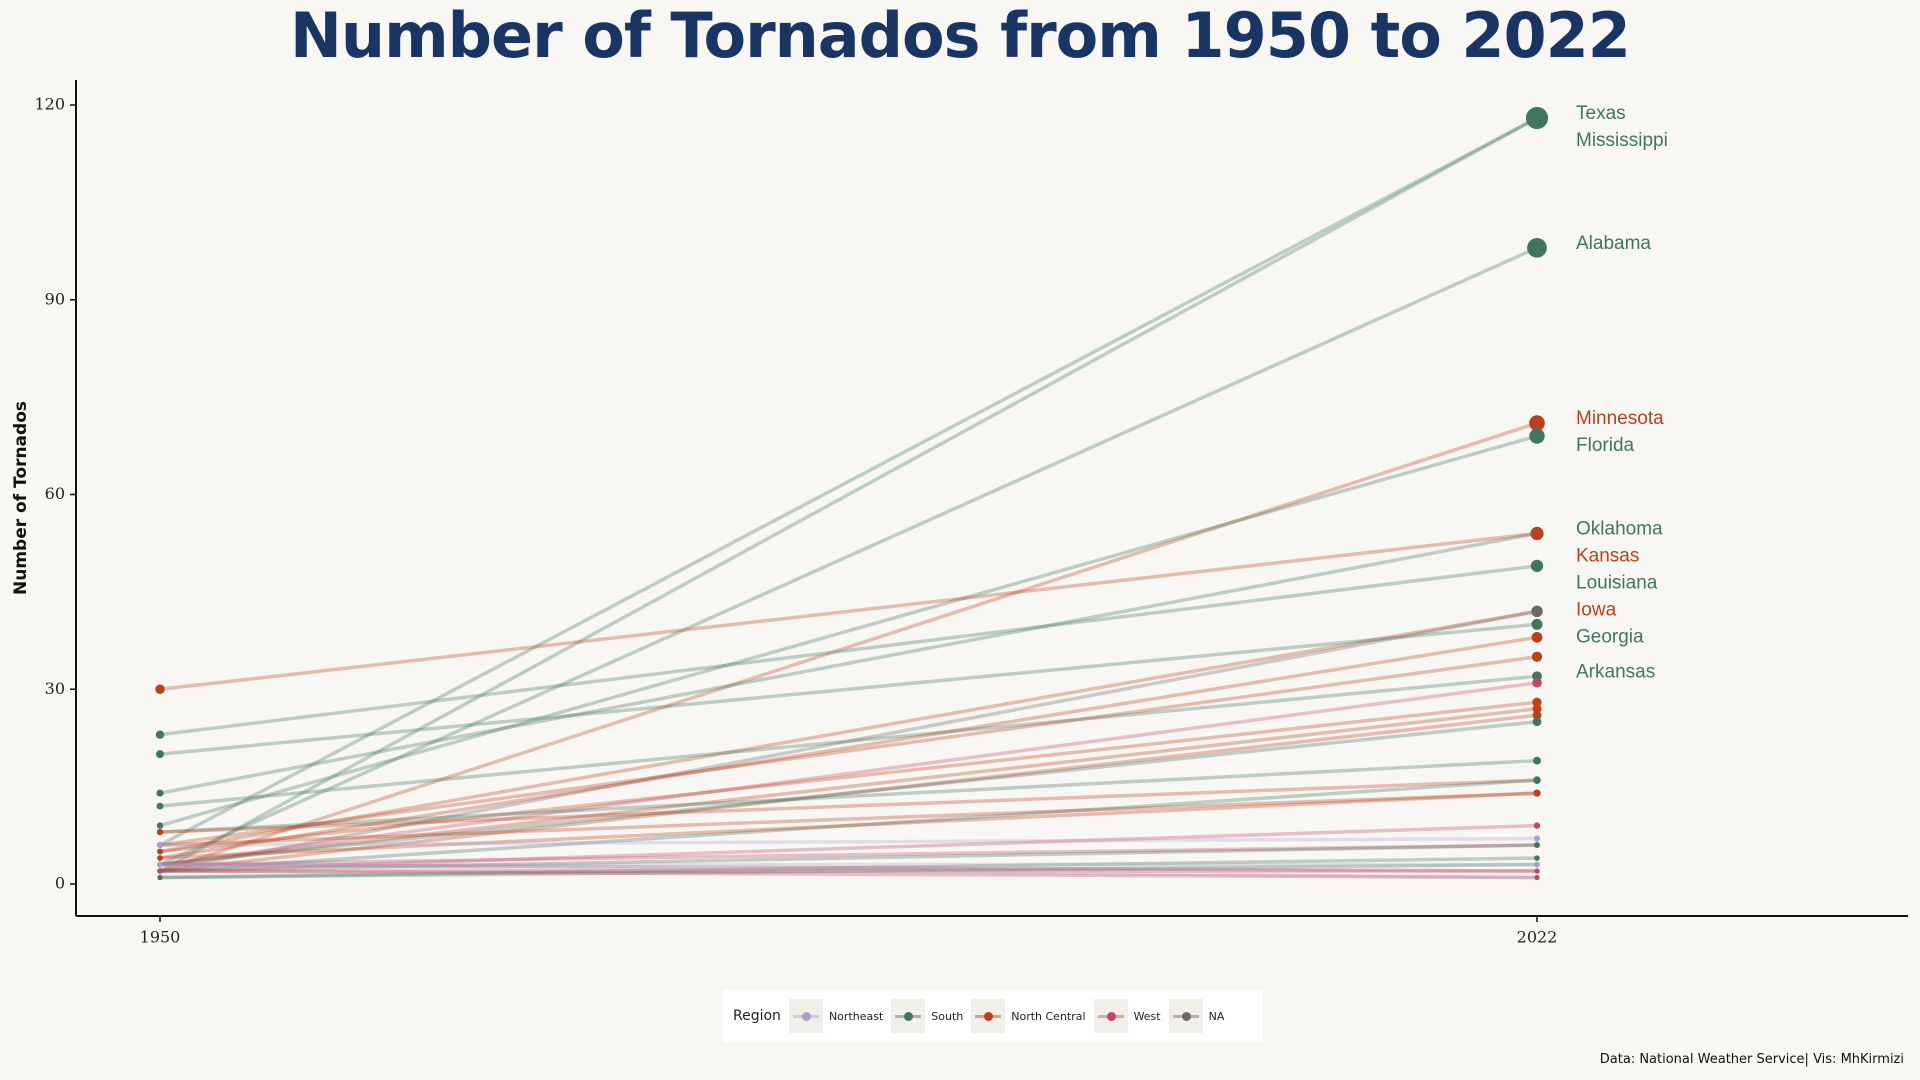 The image size is (1920, 1080). I want to click on data-point-31-2022, so click(1537, 864).